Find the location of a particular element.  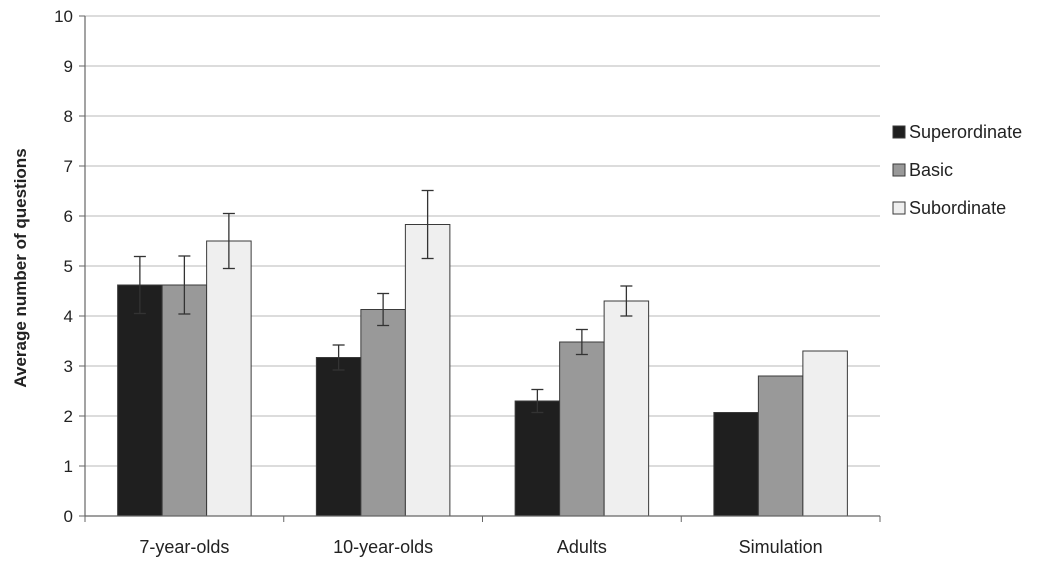

y-tick-label: 1 is located at coordinates (68, 466).